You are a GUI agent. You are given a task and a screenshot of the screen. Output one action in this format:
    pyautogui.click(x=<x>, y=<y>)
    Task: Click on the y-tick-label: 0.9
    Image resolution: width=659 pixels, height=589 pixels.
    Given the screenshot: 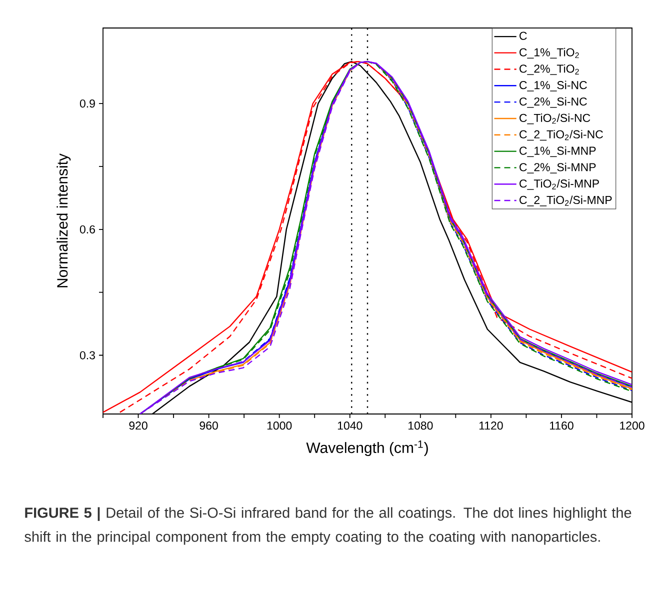 What is the action you would take?
    pyautogui.click(x=87, y=103)
    